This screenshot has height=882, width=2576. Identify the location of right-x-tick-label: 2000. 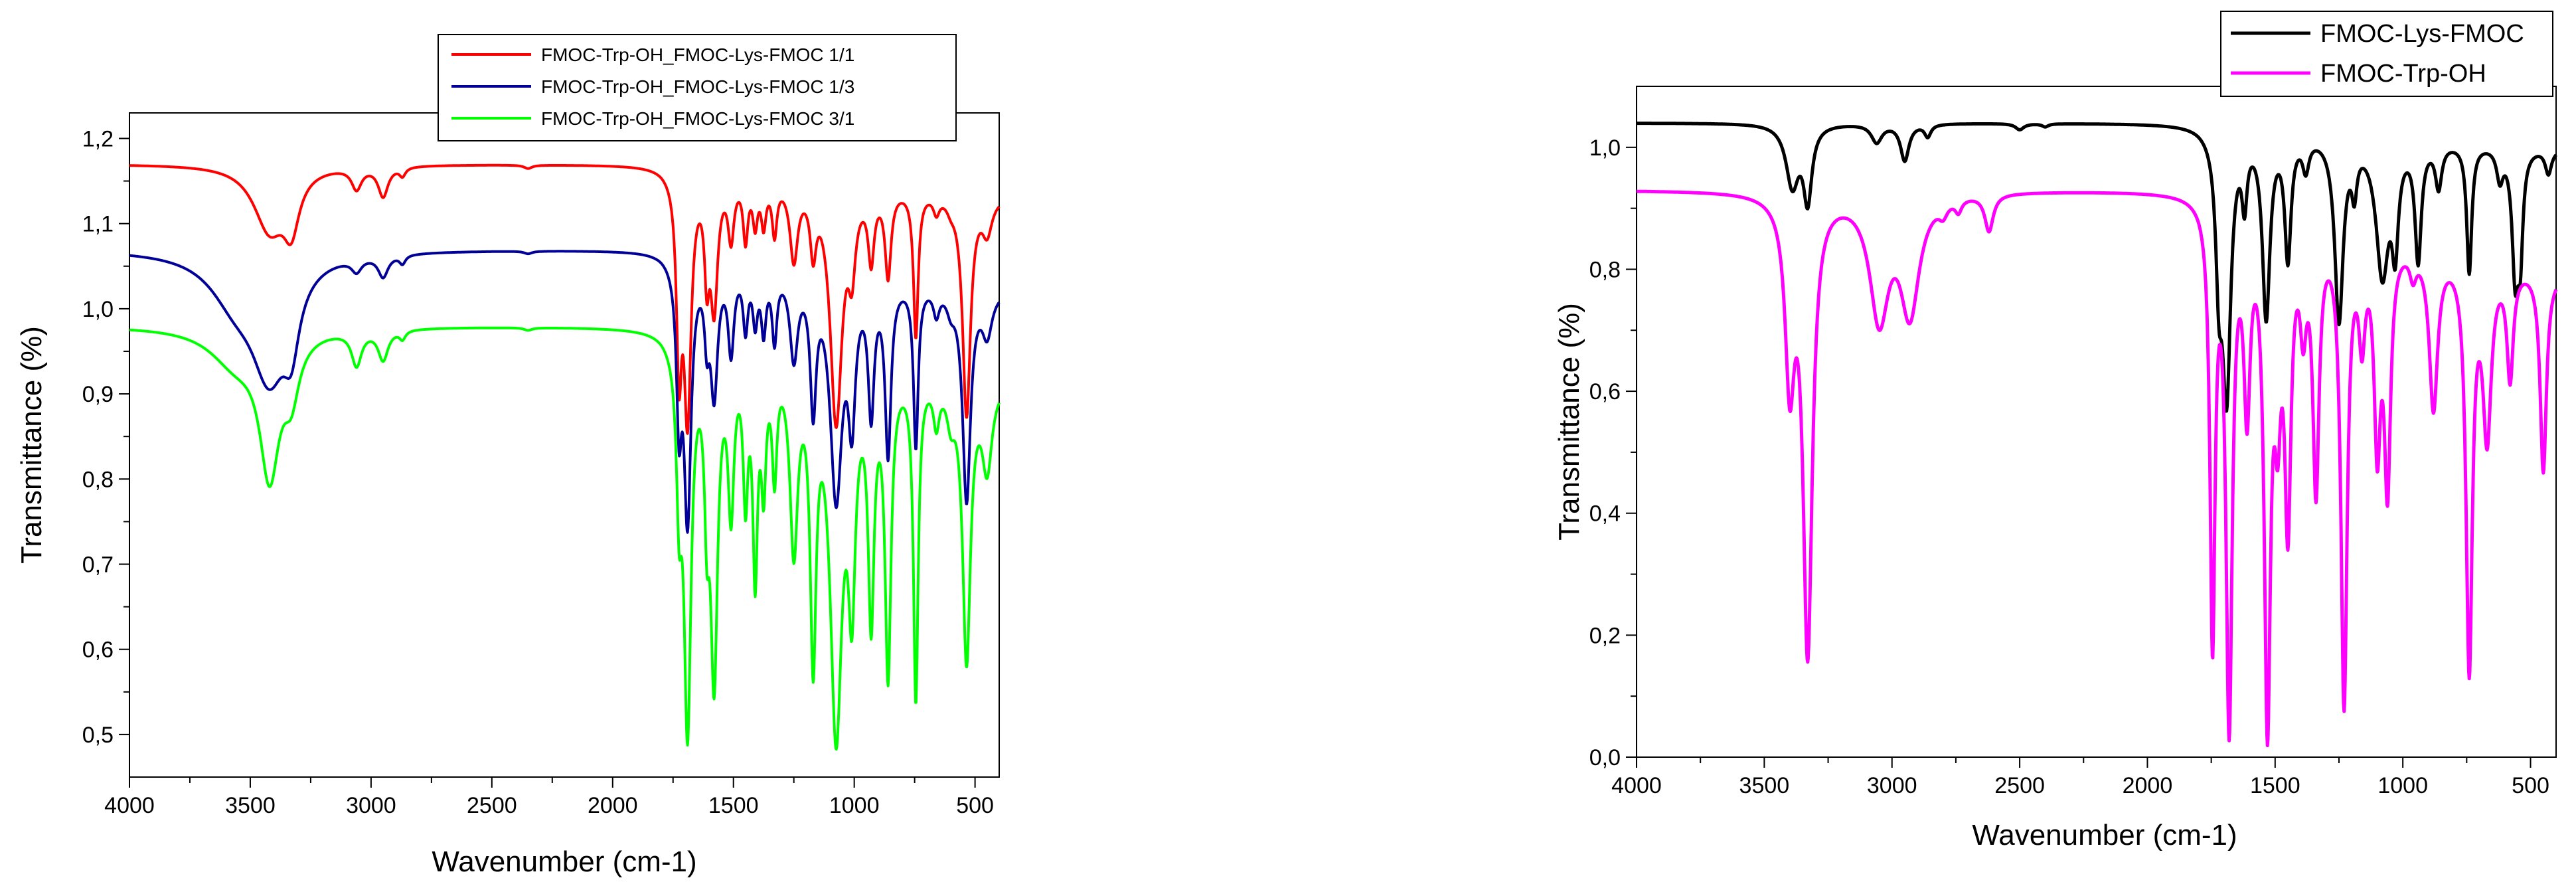
(2148, 786).